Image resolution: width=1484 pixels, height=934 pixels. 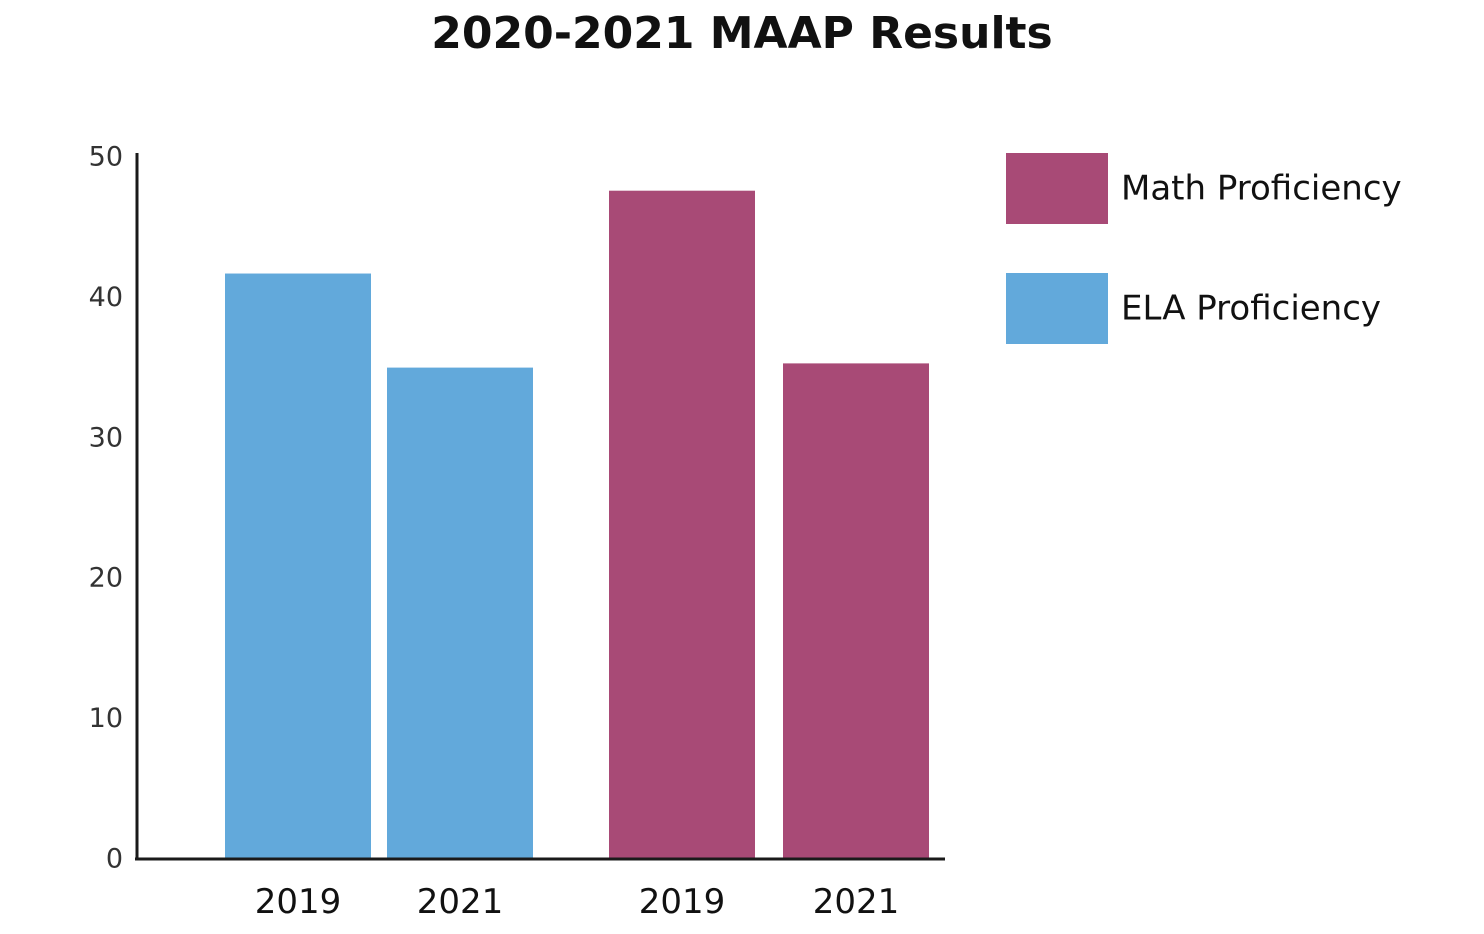 I want to click on bar-ela-proficiency-2019, so click(x=298, y=566).